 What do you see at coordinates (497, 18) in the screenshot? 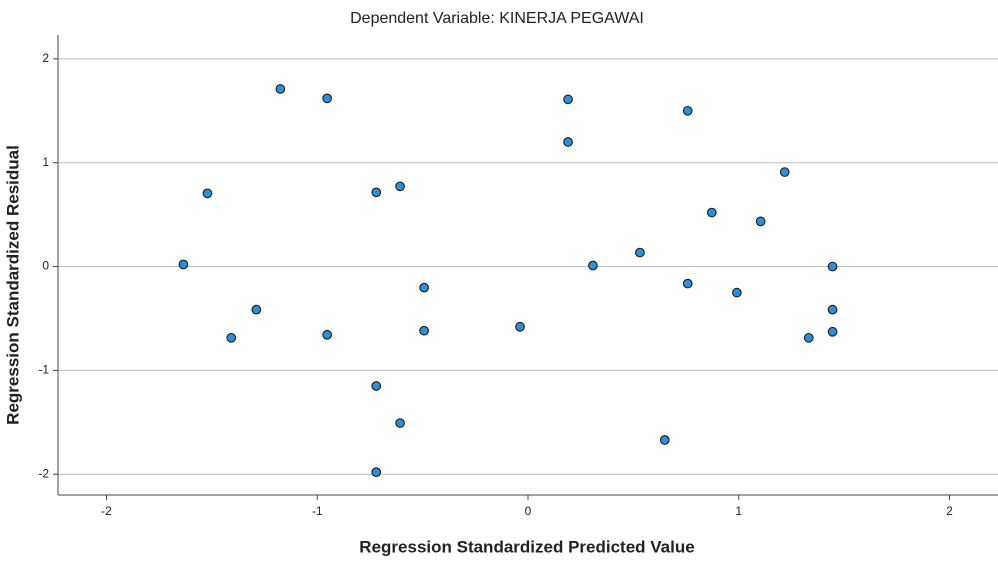
I see `chart-title: Dependent Variable: KINERJA PEGAWAI` at bounding box center [497, 18].